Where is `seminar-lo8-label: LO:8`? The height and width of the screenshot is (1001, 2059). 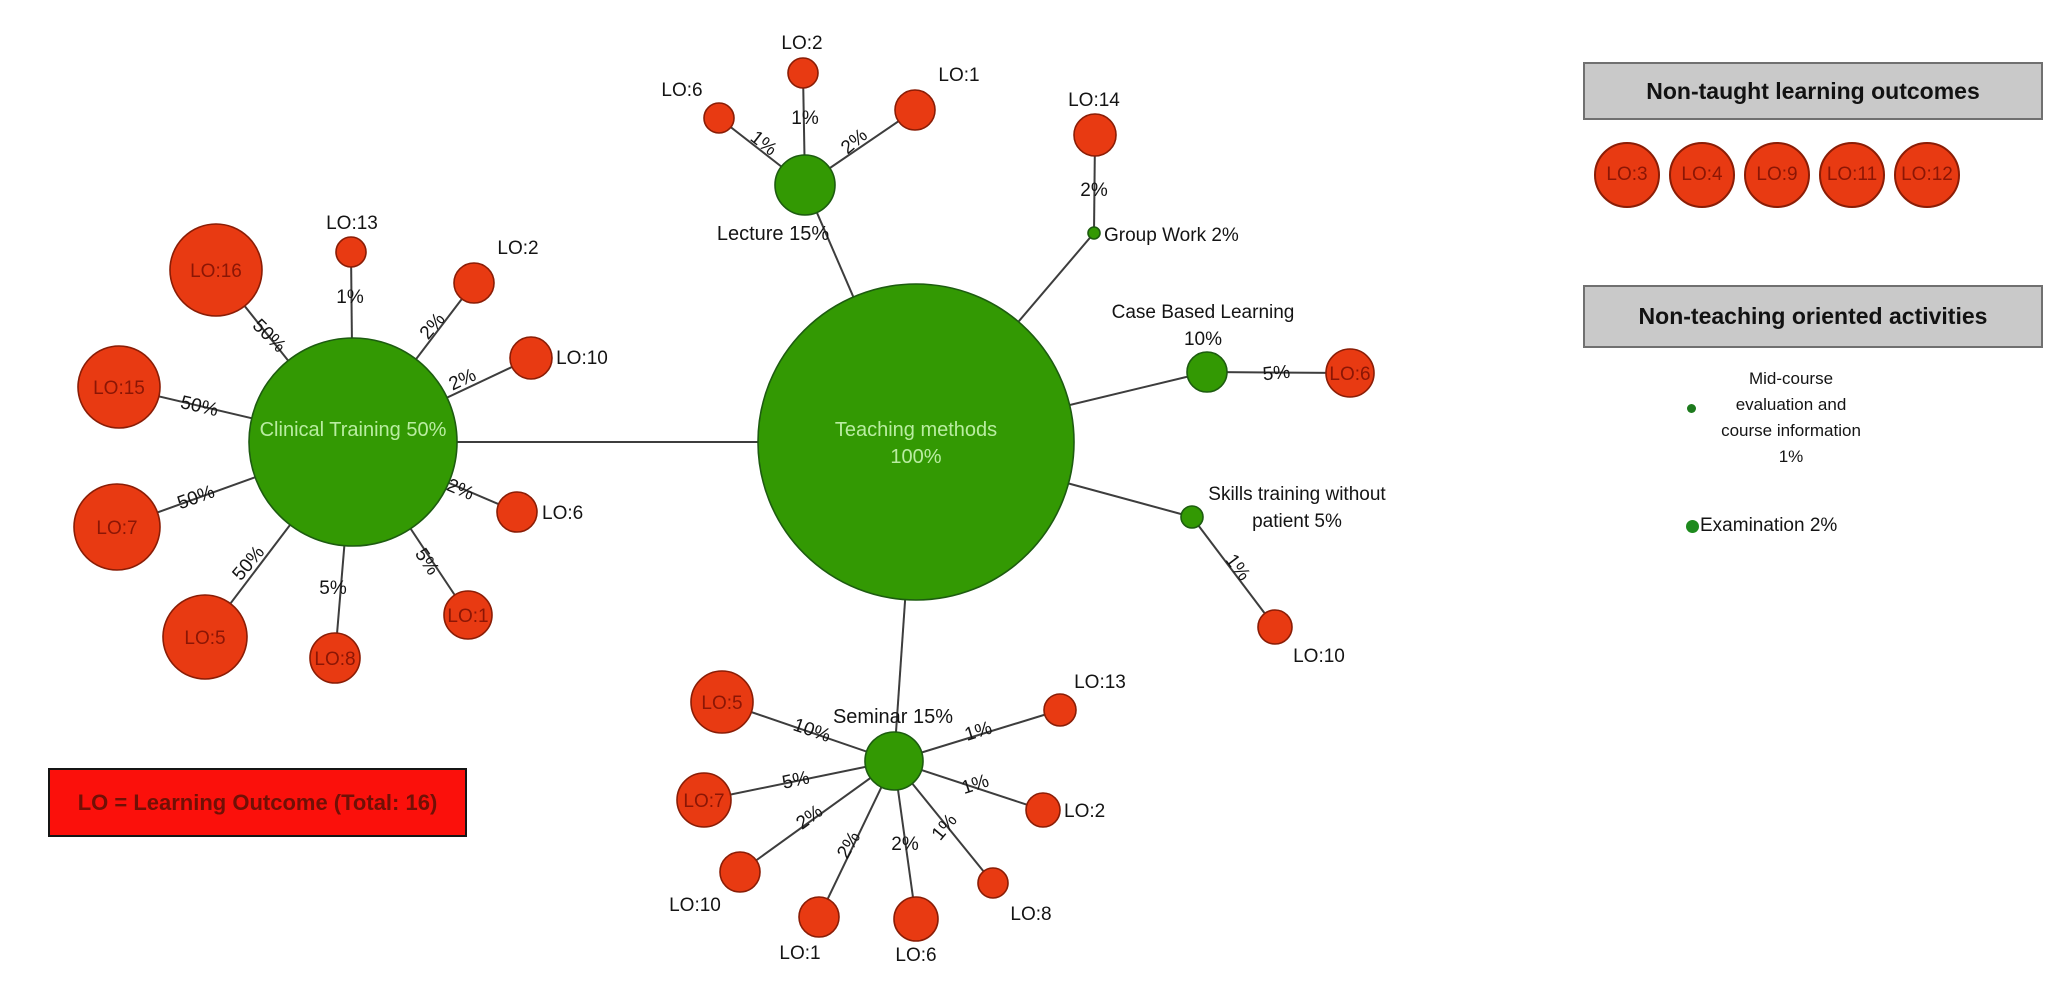 seminar-lo8-label: LO:8 is located at coordinates (1030, 914).